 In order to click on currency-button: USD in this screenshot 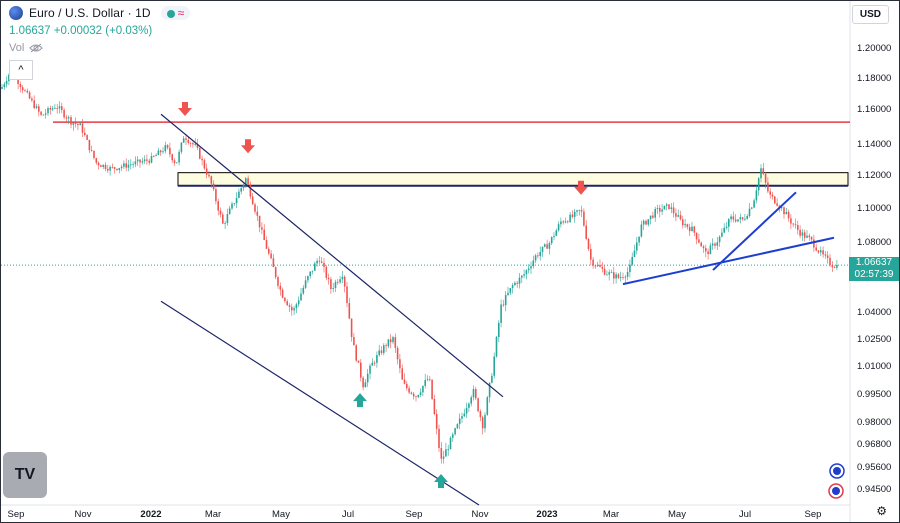, I will do `click(870, 14)`.